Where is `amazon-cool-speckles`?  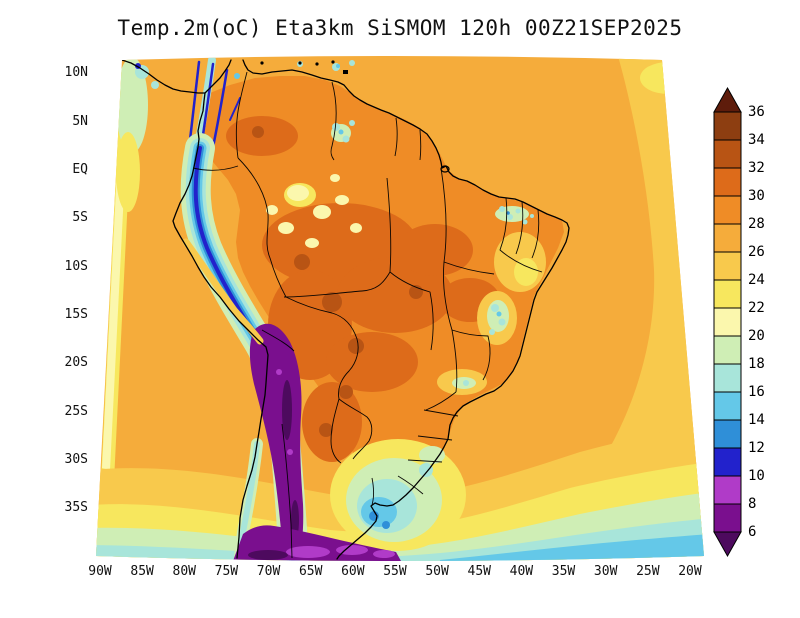
amazon-cool-speckles is located at coordinates (314, 154).